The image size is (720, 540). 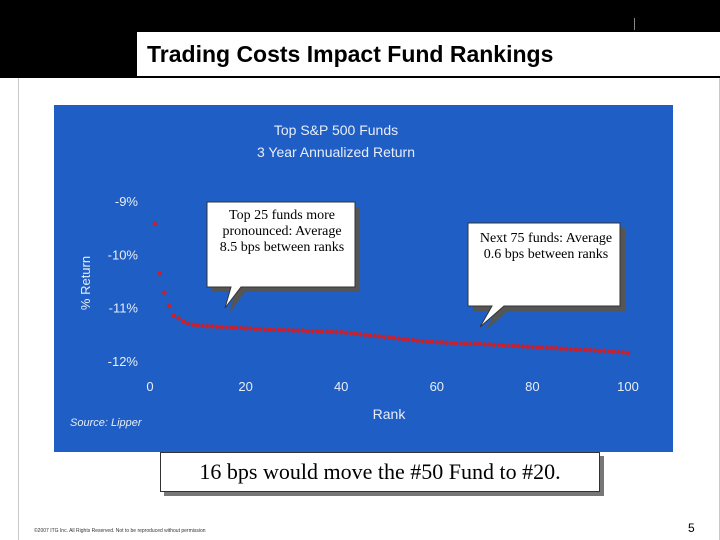 I want to click on y-tick-label: -9%, so click(x=127, y=201).